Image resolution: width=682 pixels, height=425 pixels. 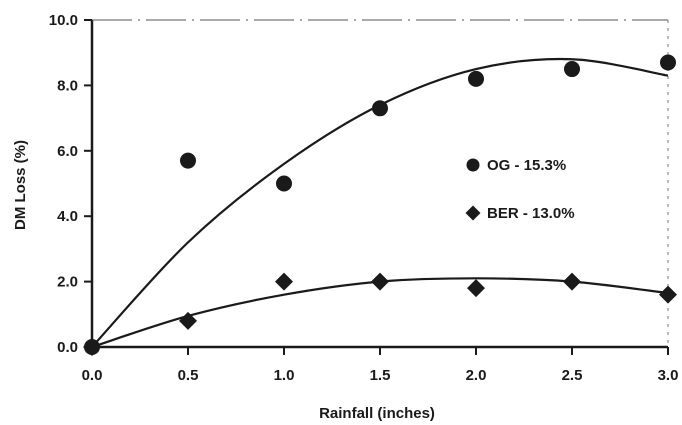 I want to click on legend: OG - 15.3% BER - 13.0%, so click(x=520, y=189).